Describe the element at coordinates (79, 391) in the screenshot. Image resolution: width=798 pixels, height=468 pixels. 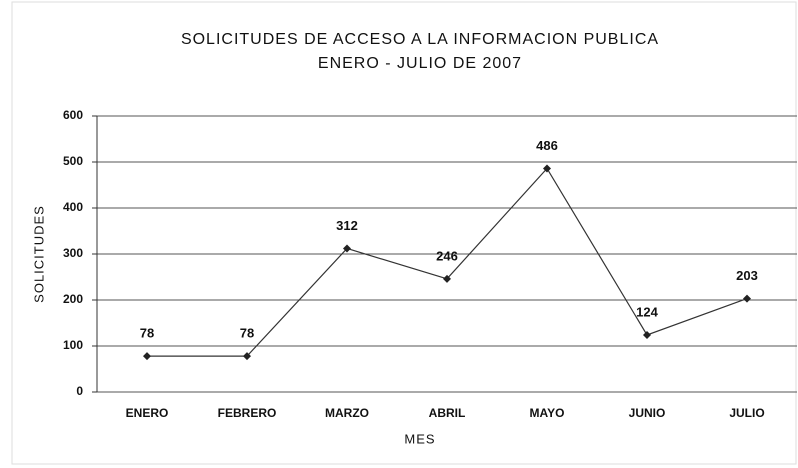
I see `y-tick-label: 0` at that location.